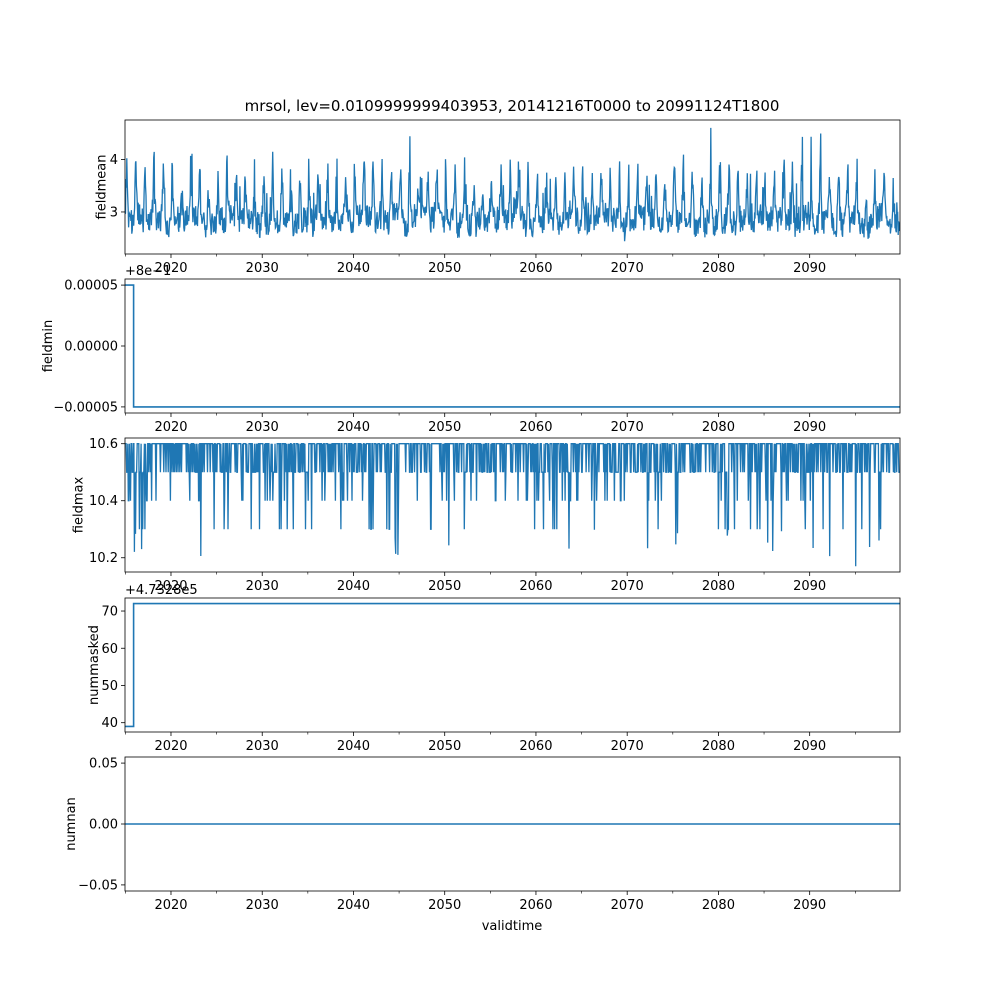 The height and width of the screenshot is (1000, 1000). What do you see at coordinates (109, 649) in the screenshot?
I see `y-tick-label: 60` at bounding box center [109, 649].